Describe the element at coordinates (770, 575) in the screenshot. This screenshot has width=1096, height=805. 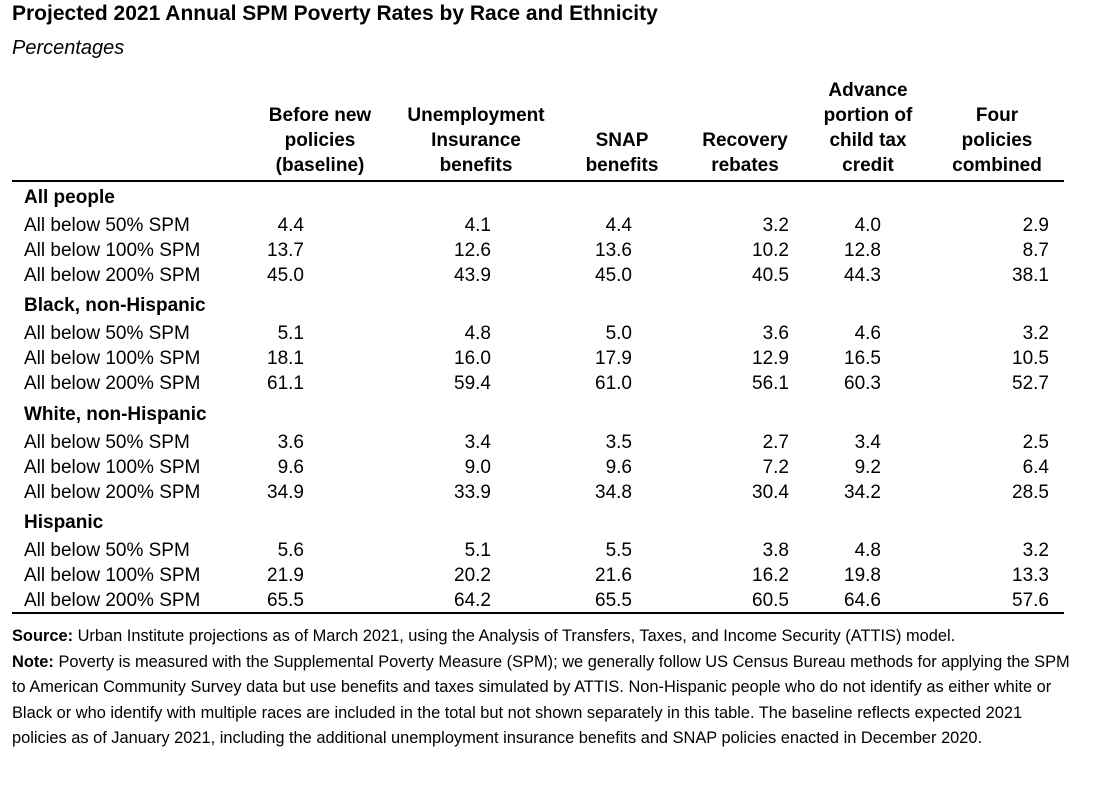
I see `table-cell: 16.2` at that location.